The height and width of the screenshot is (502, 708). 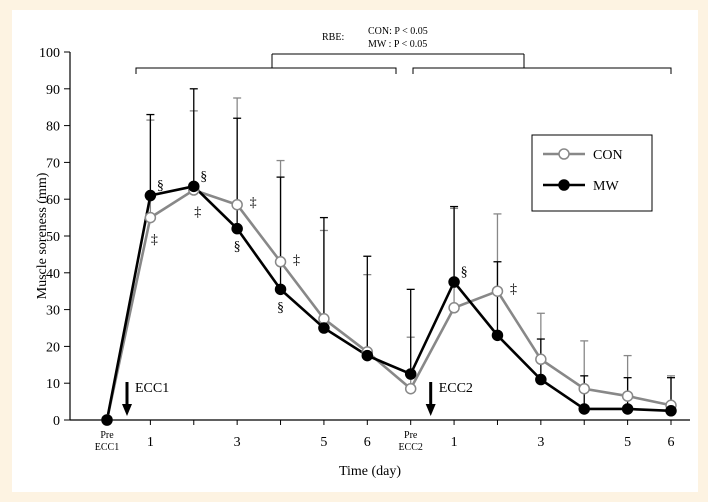 I want to click on ecc2-label: ECC2, so click(x=456, y=388).